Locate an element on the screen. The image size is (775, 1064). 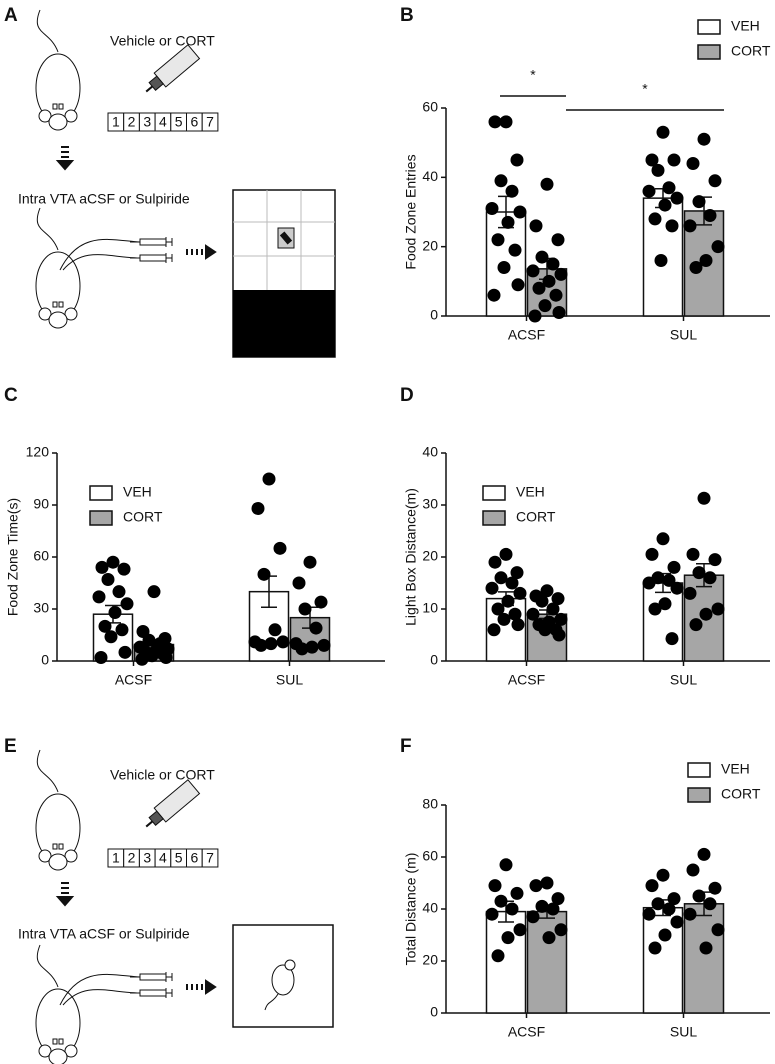
day-number: 7 is located at coordinates (210, 858).